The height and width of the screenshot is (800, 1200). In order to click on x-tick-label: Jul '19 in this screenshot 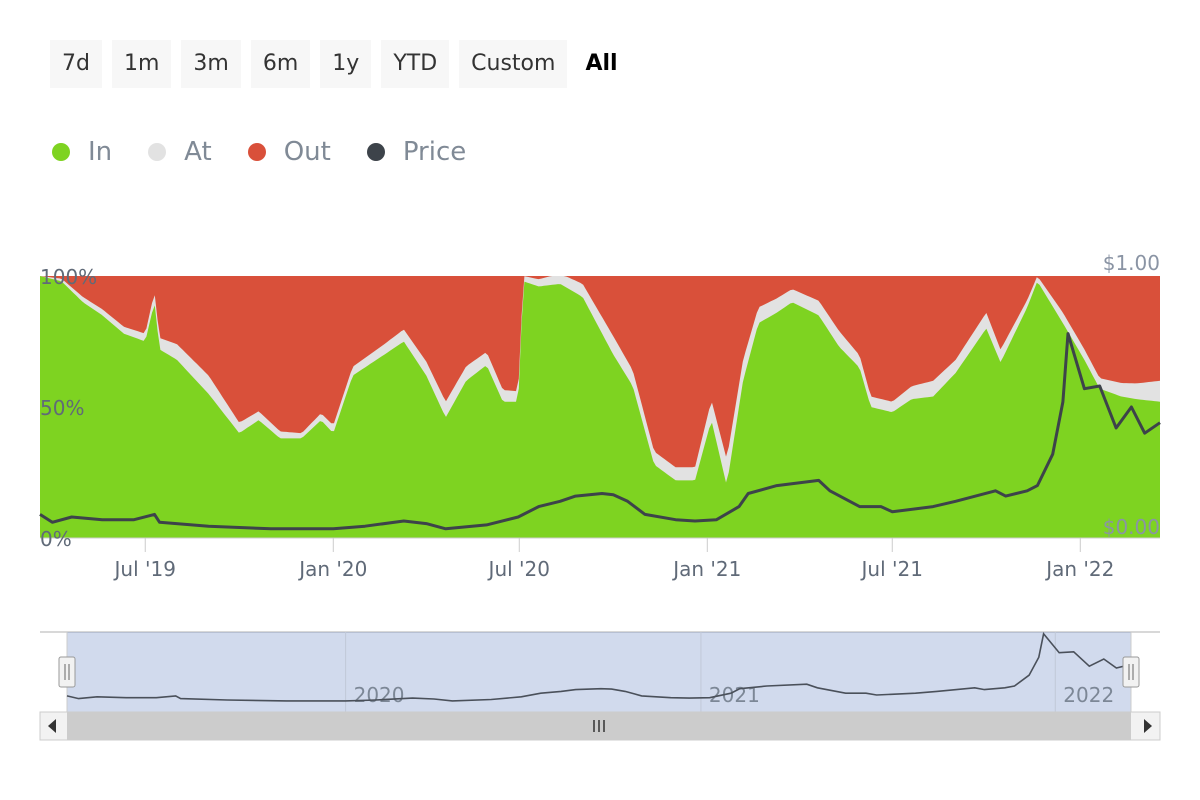, I will do `click(144, 569)`.